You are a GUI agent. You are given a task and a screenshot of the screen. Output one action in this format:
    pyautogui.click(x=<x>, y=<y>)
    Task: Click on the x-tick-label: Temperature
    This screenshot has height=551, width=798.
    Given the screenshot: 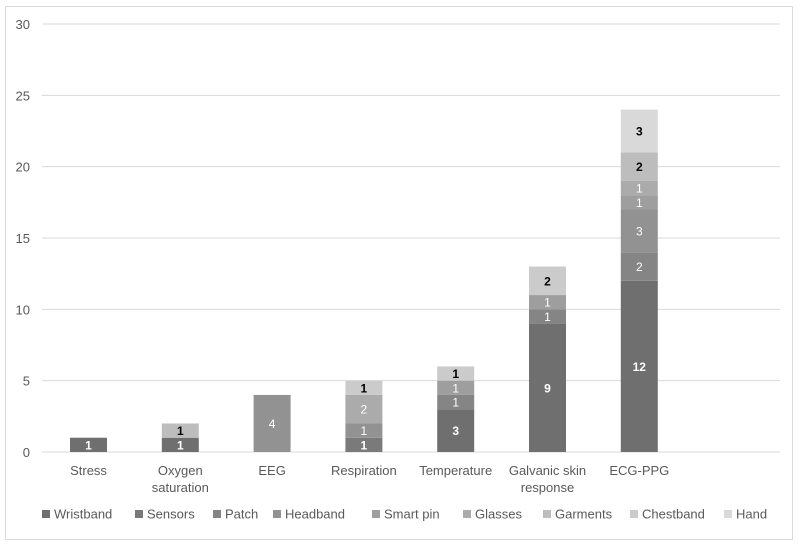 What is the action you would take?
    pyautogui.click(x=455, y=470)
    